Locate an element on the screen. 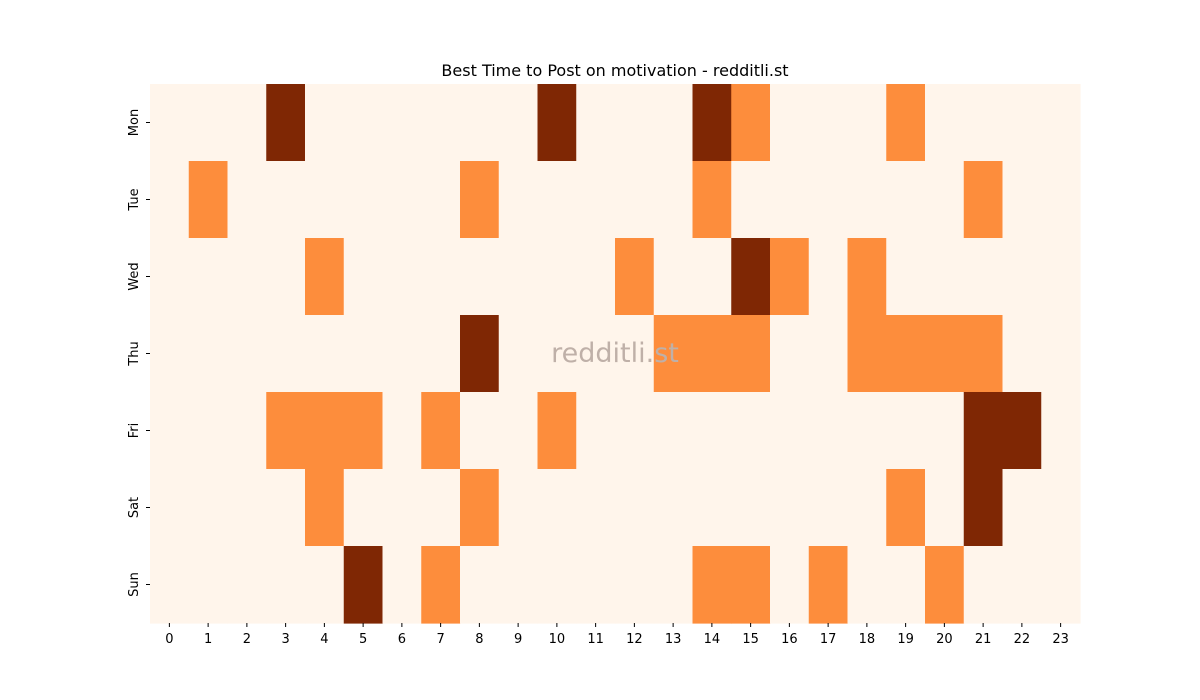 This screenshot has width=1200, height=700. x-tick-label: 14 is located at coordinates (712, 639).